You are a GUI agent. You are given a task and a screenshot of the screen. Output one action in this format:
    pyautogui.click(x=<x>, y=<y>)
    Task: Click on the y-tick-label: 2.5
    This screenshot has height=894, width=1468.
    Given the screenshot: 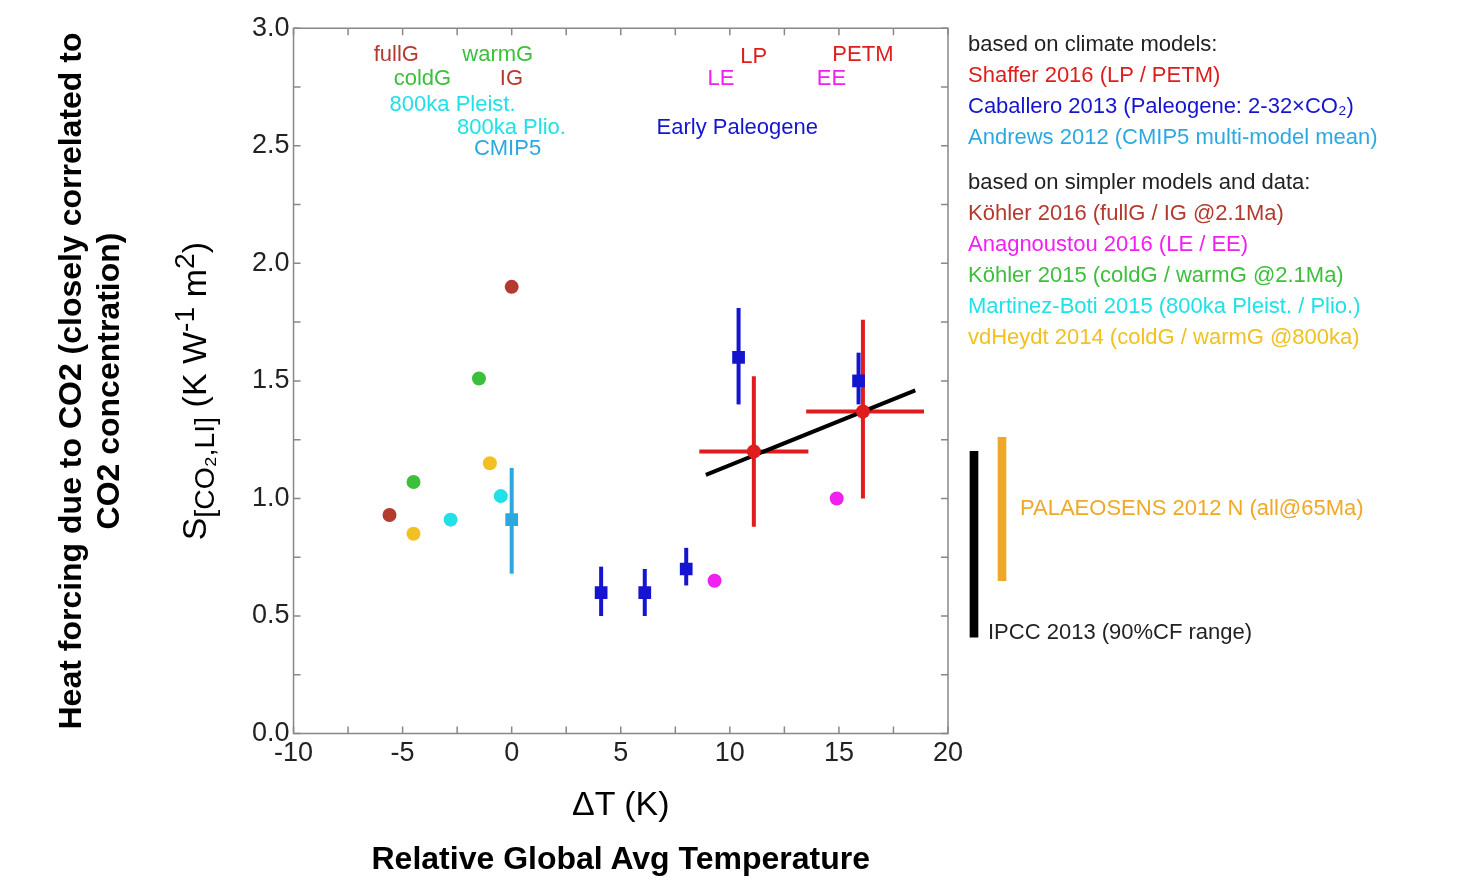 What is the action you would take?
    pyautogui.click(x=270, y=144)
    